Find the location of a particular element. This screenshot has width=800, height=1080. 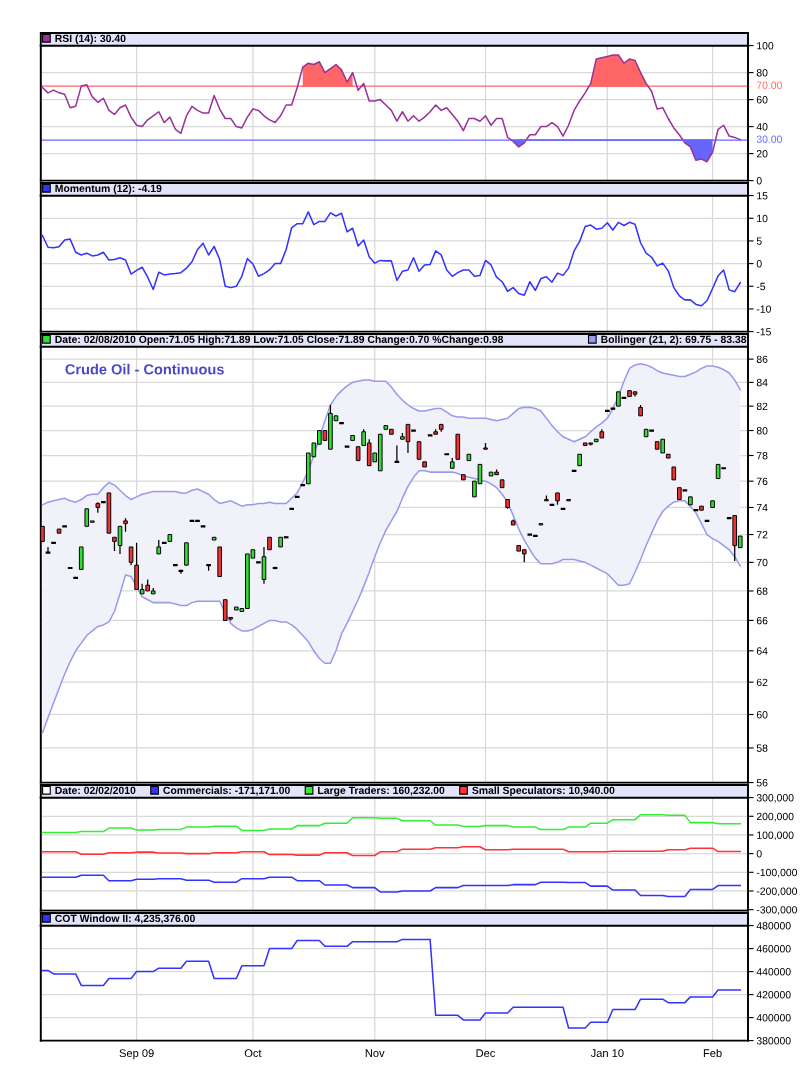

y-tick-label: 100 is located at coordinates (765, 46).